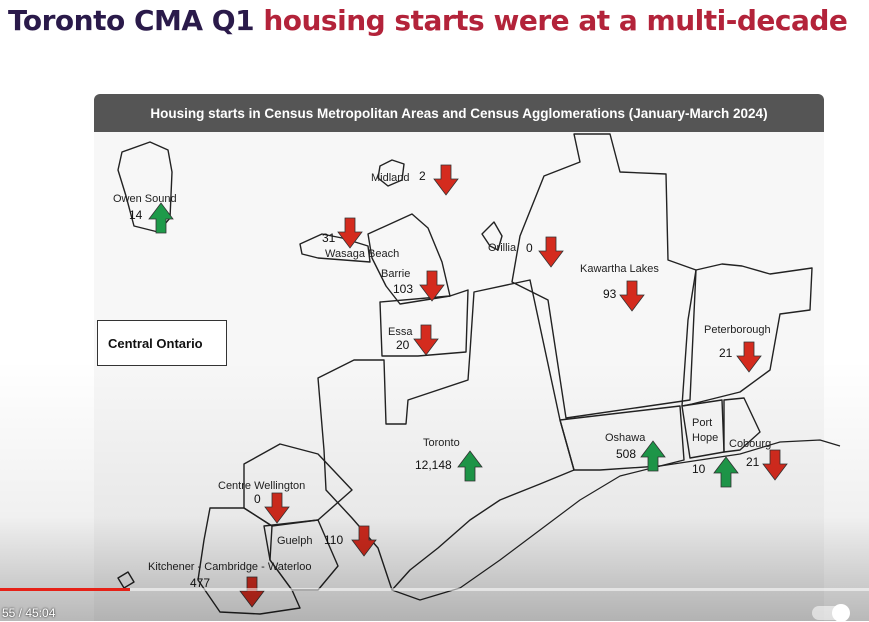 This screenshot has width=869, height=622. What do you see at coordinates (441, 443) in the screenshot?
I see `label-toronto: Toronto` at bounding box center [441, 443].